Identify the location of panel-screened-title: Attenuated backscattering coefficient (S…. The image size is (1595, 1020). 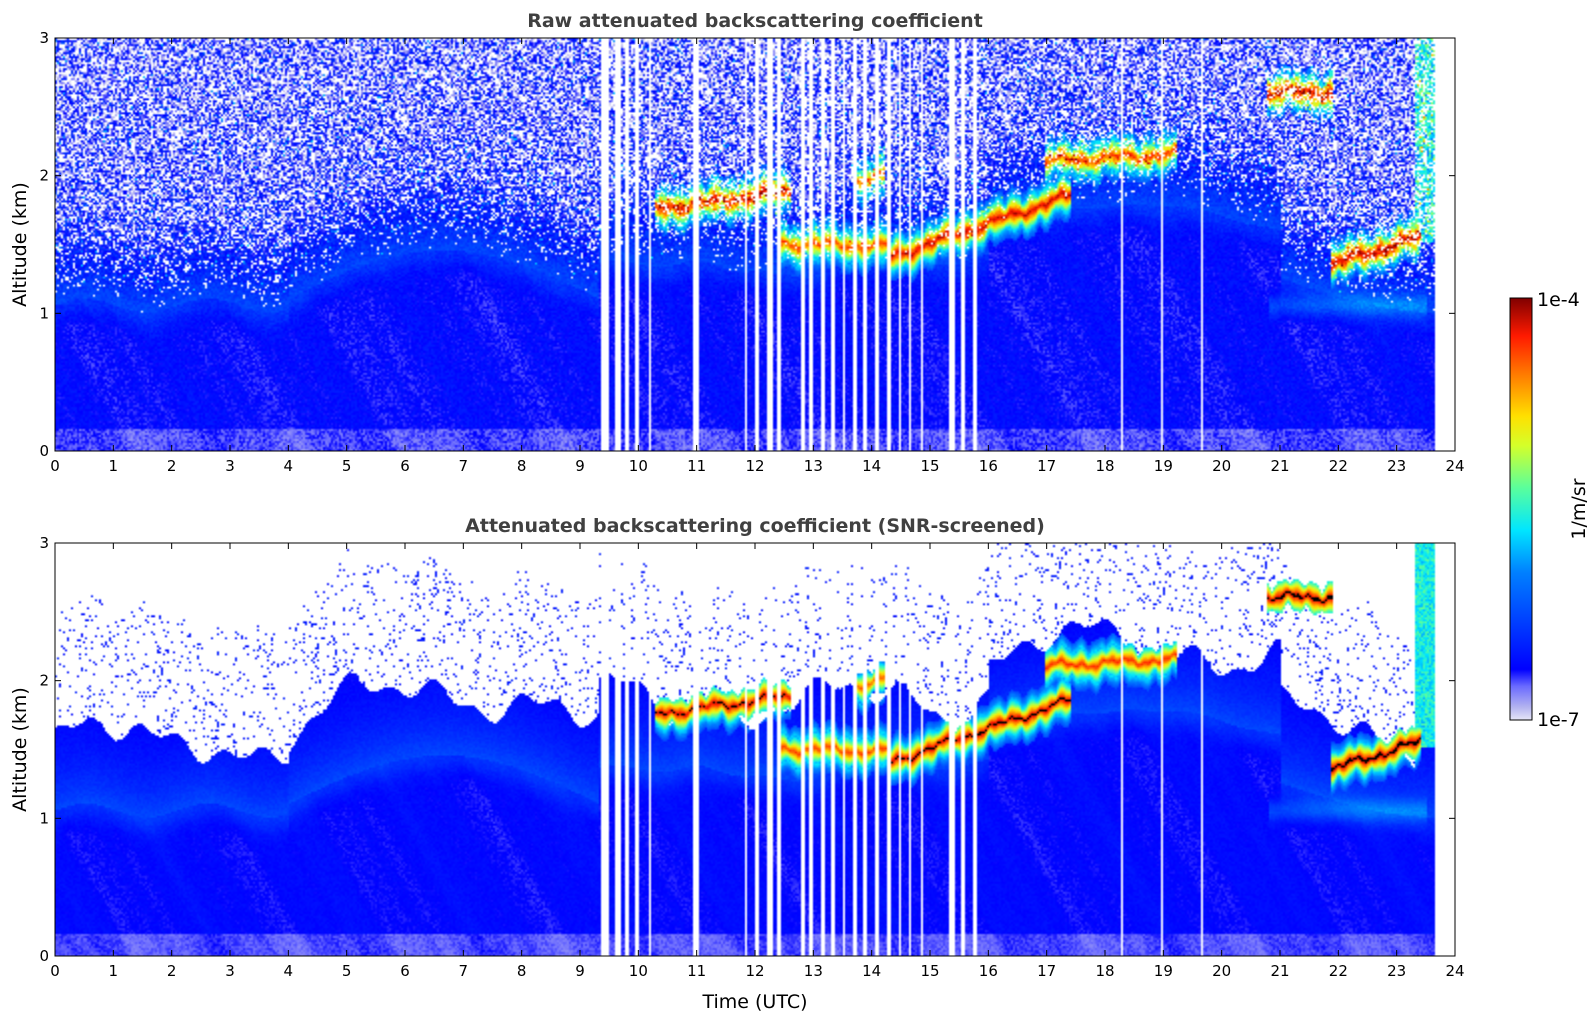
(755, 526).